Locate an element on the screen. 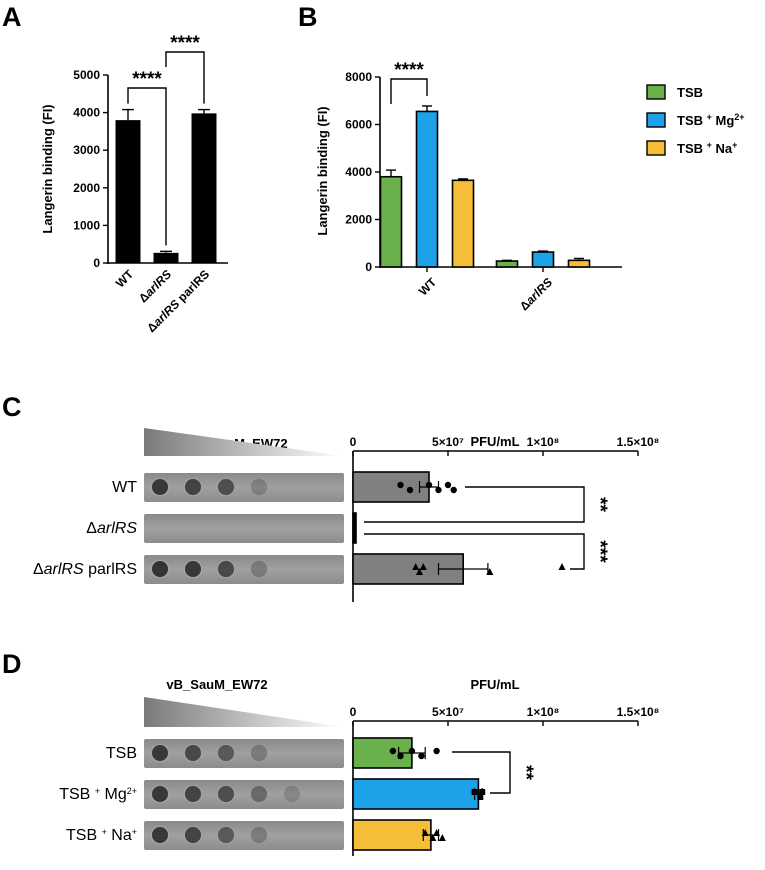  panel-c-row-label: ΔarlRS is located at coordinates (111, 528).